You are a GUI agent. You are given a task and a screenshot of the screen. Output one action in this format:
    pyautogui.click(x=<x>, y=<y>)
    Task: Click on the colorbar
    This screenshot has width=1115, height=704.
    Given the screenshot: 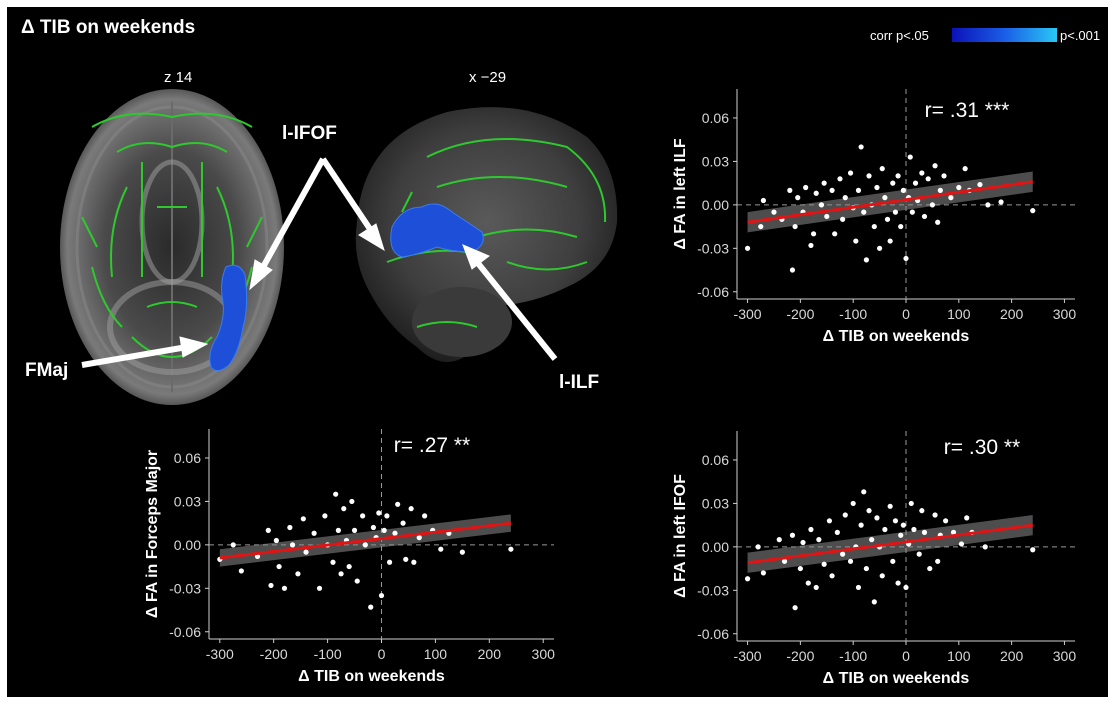 What is the action you would take?
    pyautogui.click(x=1004, y=35)
    